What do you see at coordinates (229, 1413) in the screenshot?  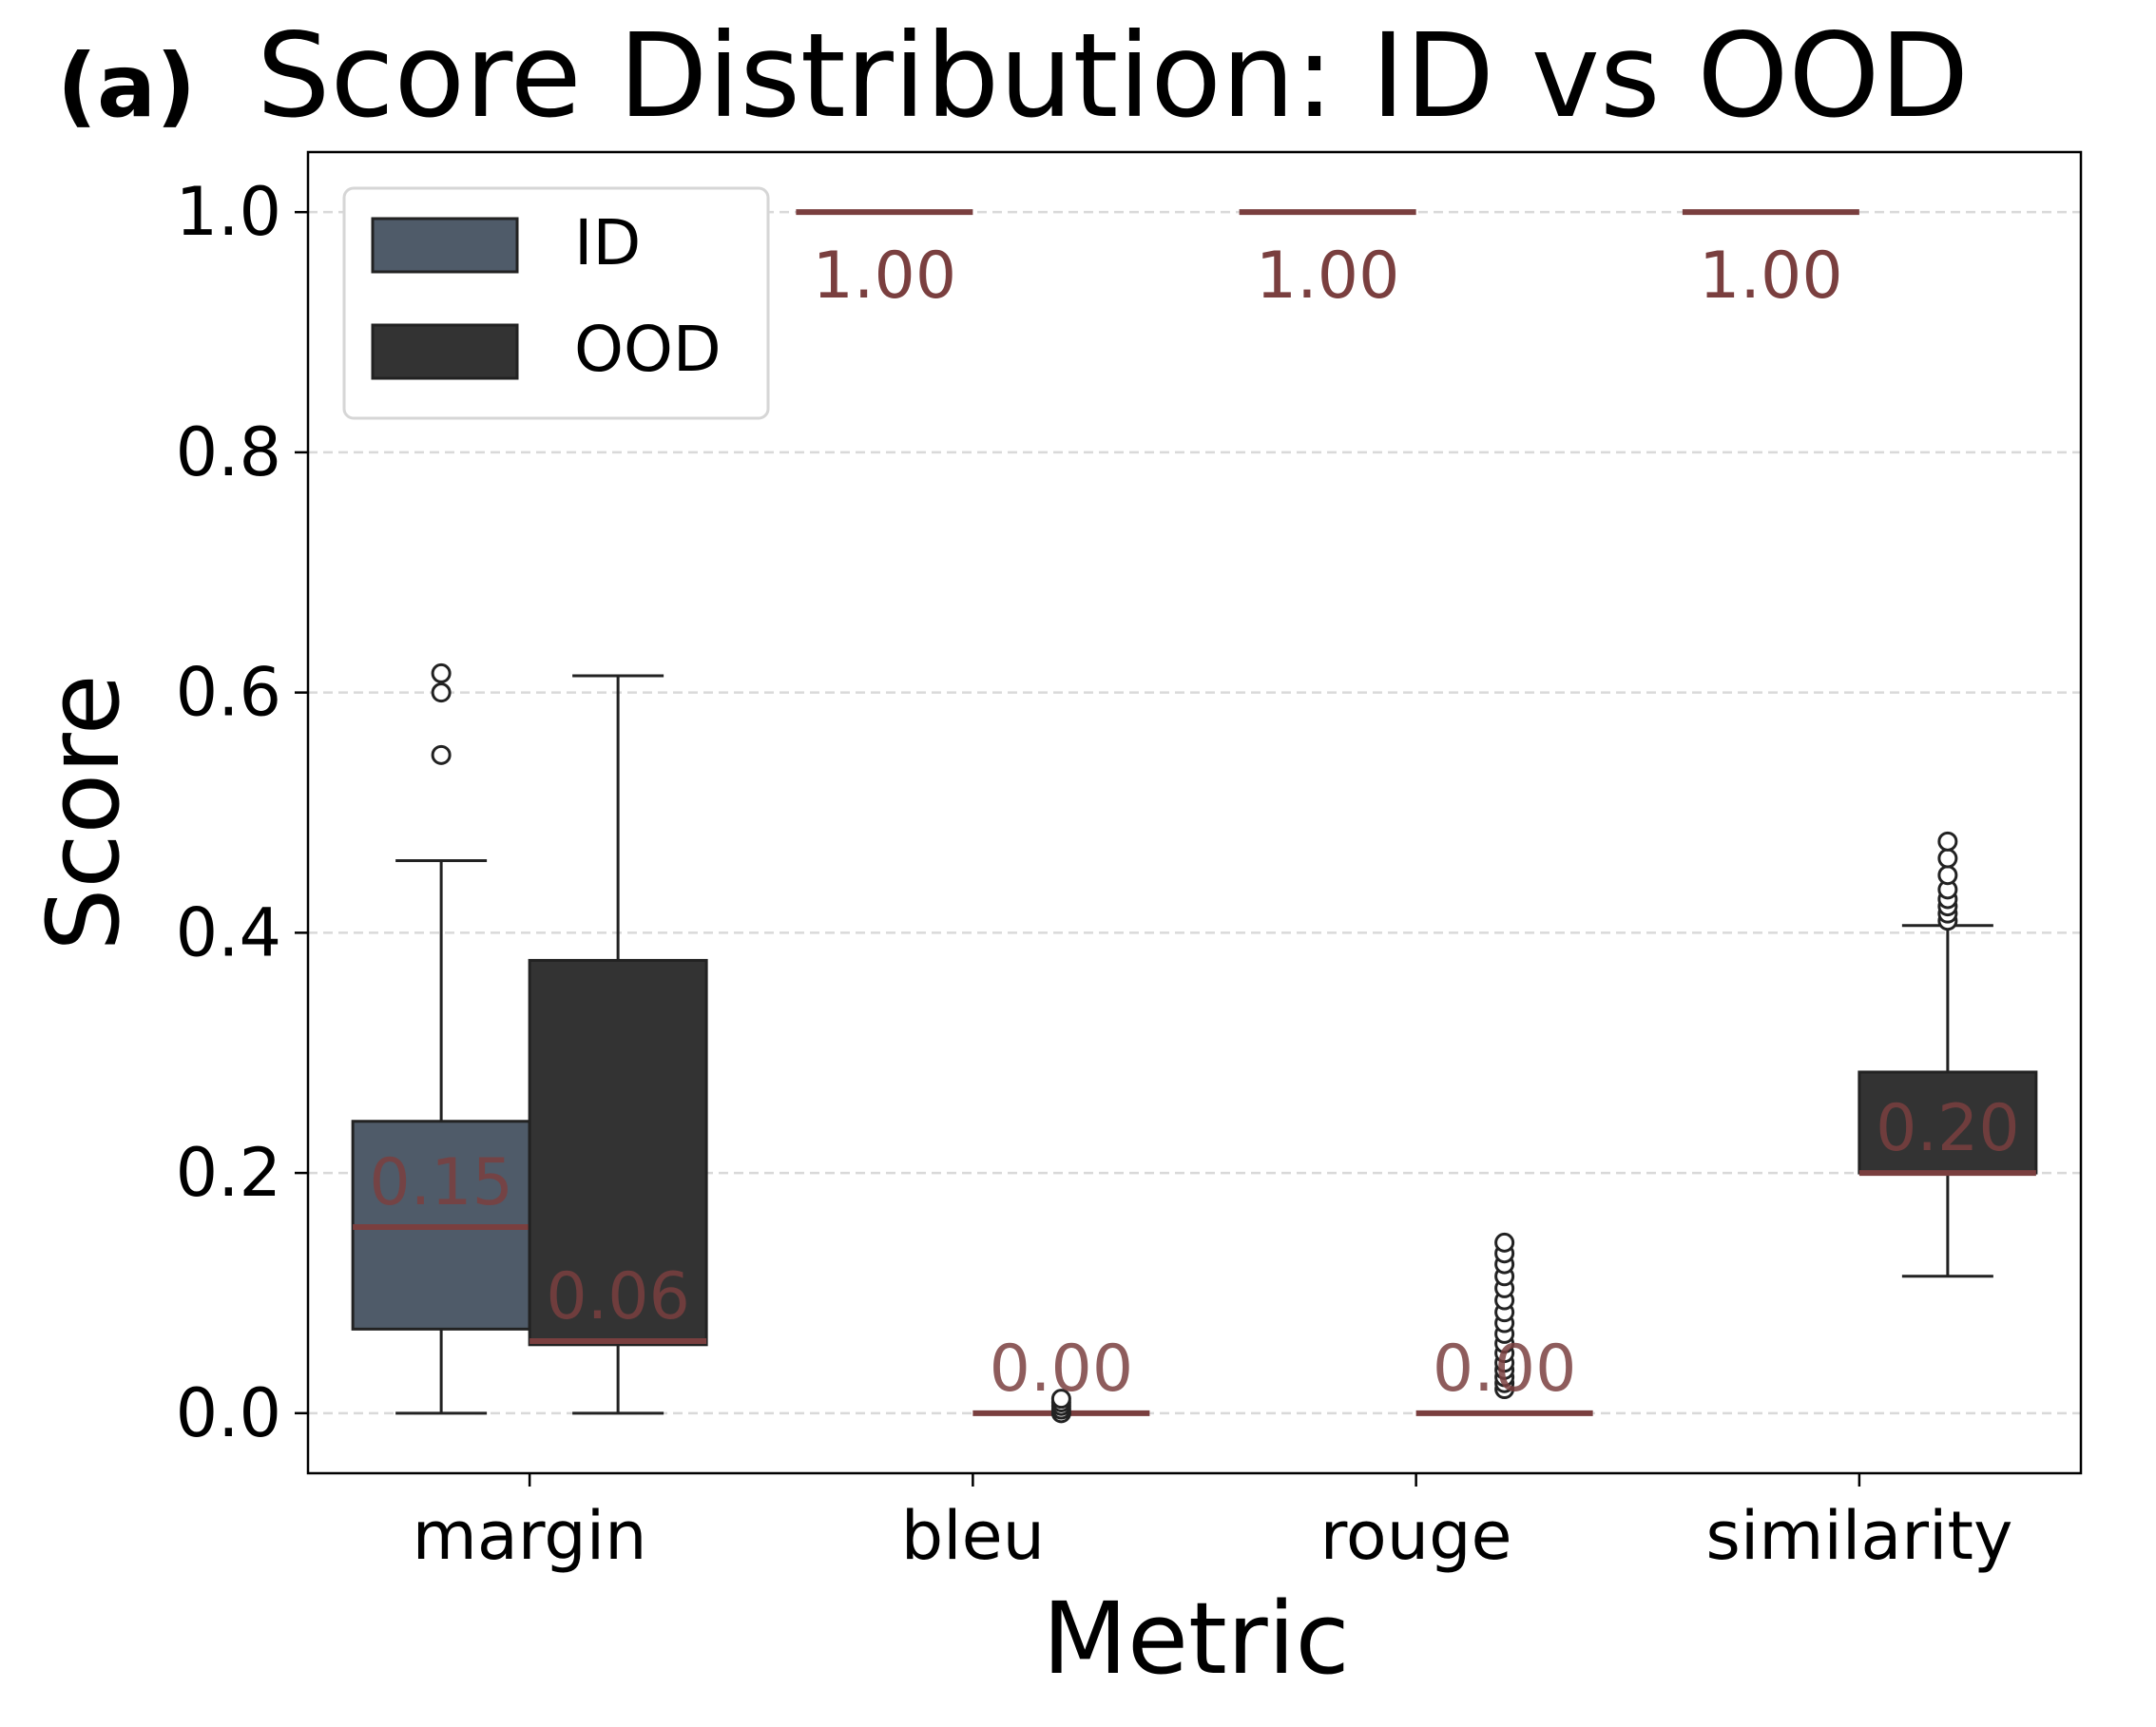 I see `y-tick-label: 0.0` at bounding box center [229, 1413].